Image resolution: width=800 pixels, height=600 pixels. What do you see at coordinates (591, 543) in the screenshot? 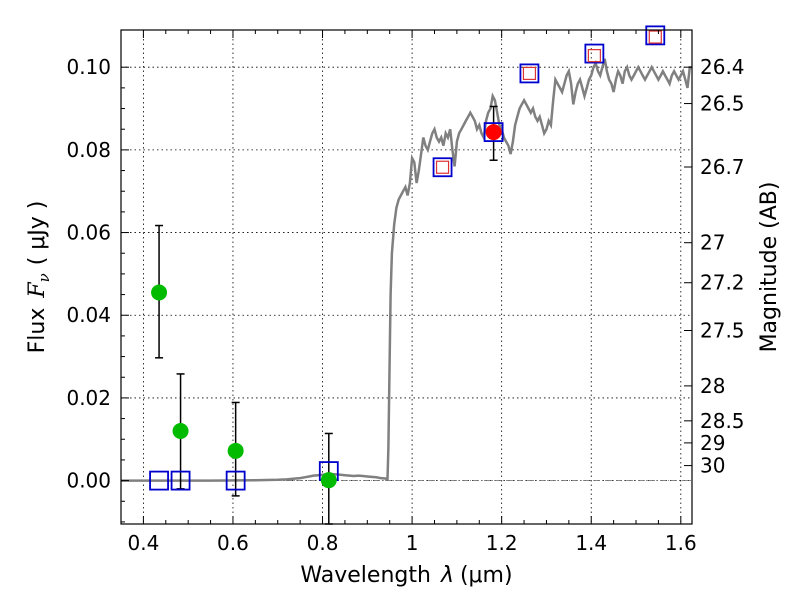
I see `x-tick-label: 1.4` at bounding box center [591, 543].